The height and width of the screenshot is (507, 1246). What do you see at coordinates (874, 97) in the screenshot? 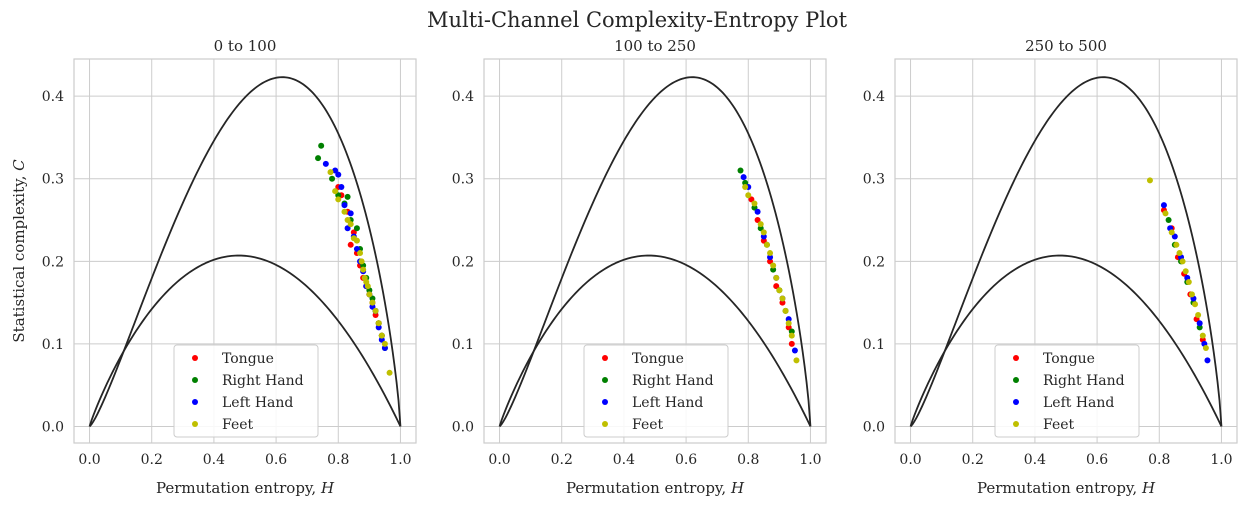
I see `y-tick-label: 0.4` at bounding box center [874, 97].